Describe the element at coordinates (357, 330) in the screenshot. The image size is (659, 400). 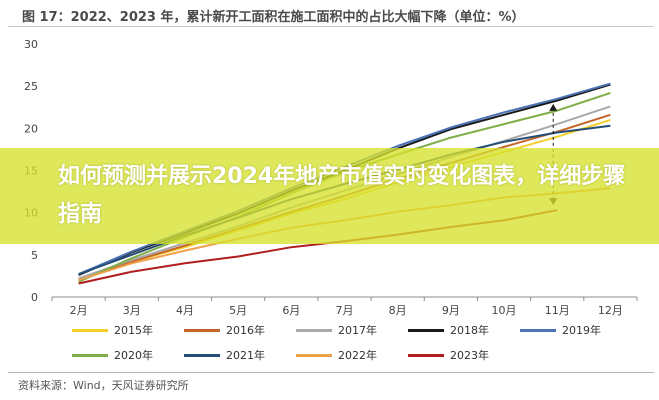
I see `legend-label: 2017年` at that location.